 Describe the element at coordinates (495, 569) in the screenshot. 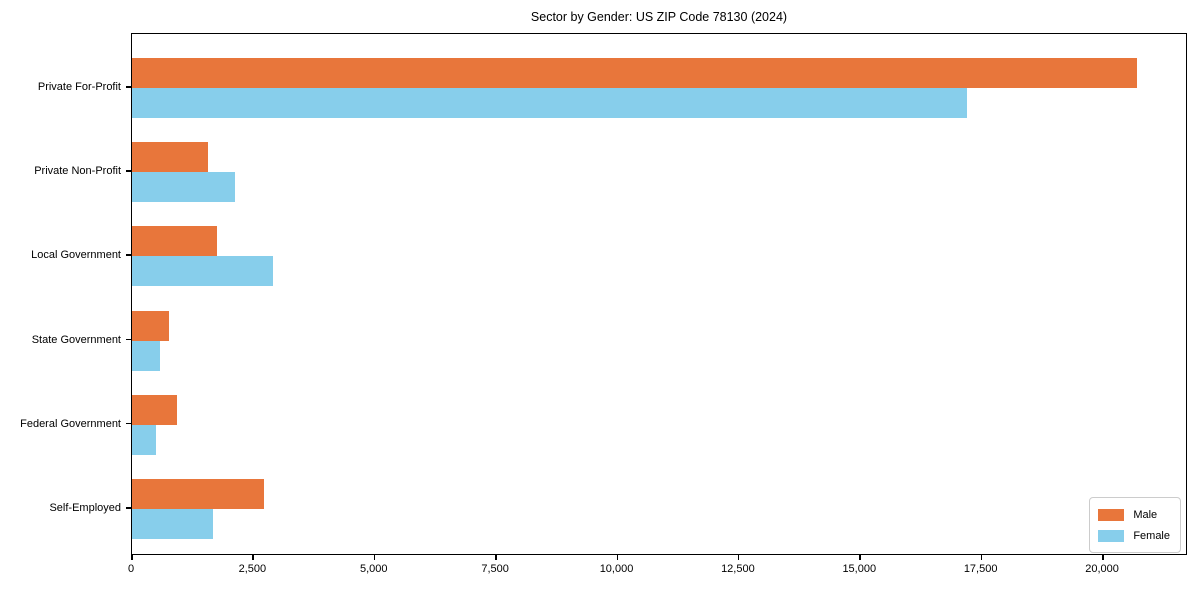

I see `x-axis-tick-label: 7,500` at that location.